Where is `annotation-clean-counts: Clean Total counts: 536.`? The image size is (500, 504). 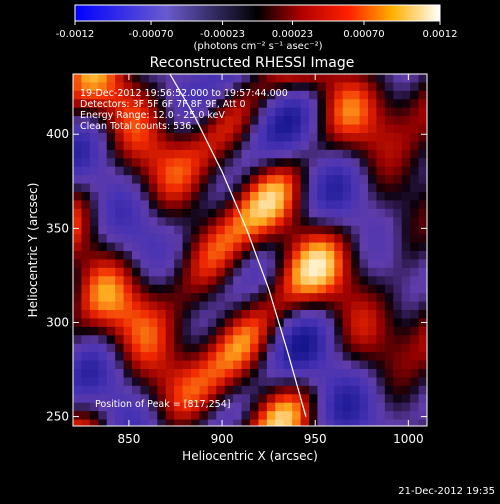
annotation-clean-counts: Clean Total counts: 536. is located at coordinates (137, 126).